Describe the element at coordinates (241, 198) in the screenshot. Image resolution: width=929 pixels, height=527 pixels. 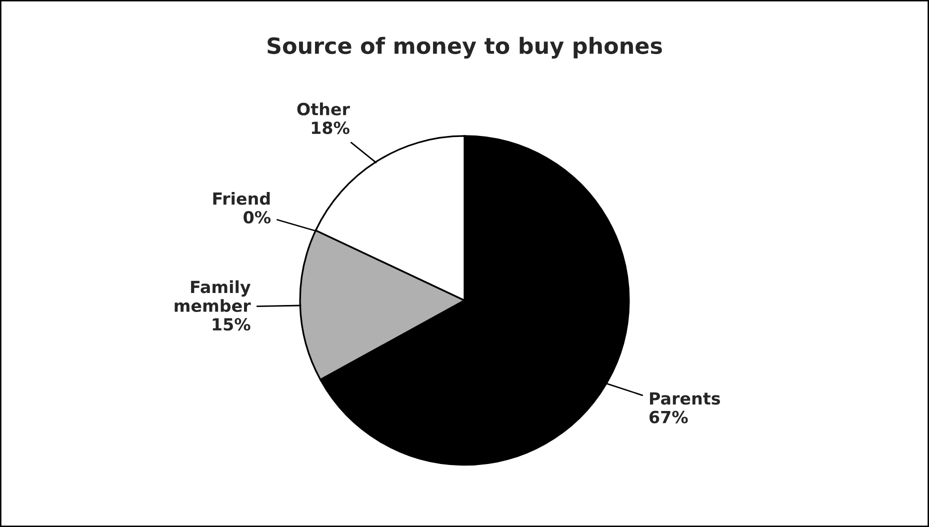
I see `category-label: Friend` at that location.